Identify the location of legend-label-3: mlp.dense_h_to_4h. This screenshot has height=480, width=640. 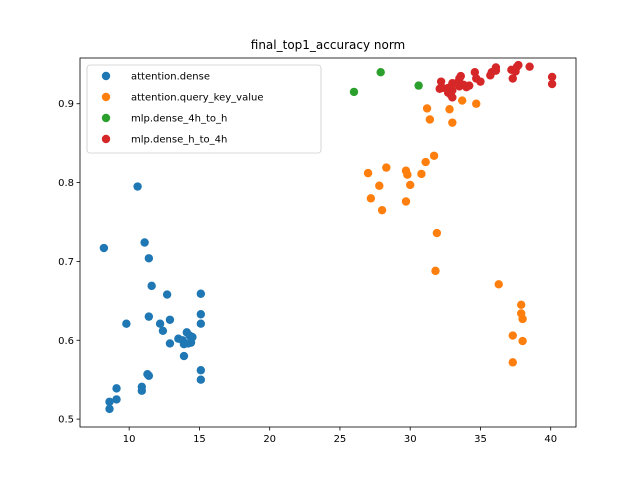
(179, 140).